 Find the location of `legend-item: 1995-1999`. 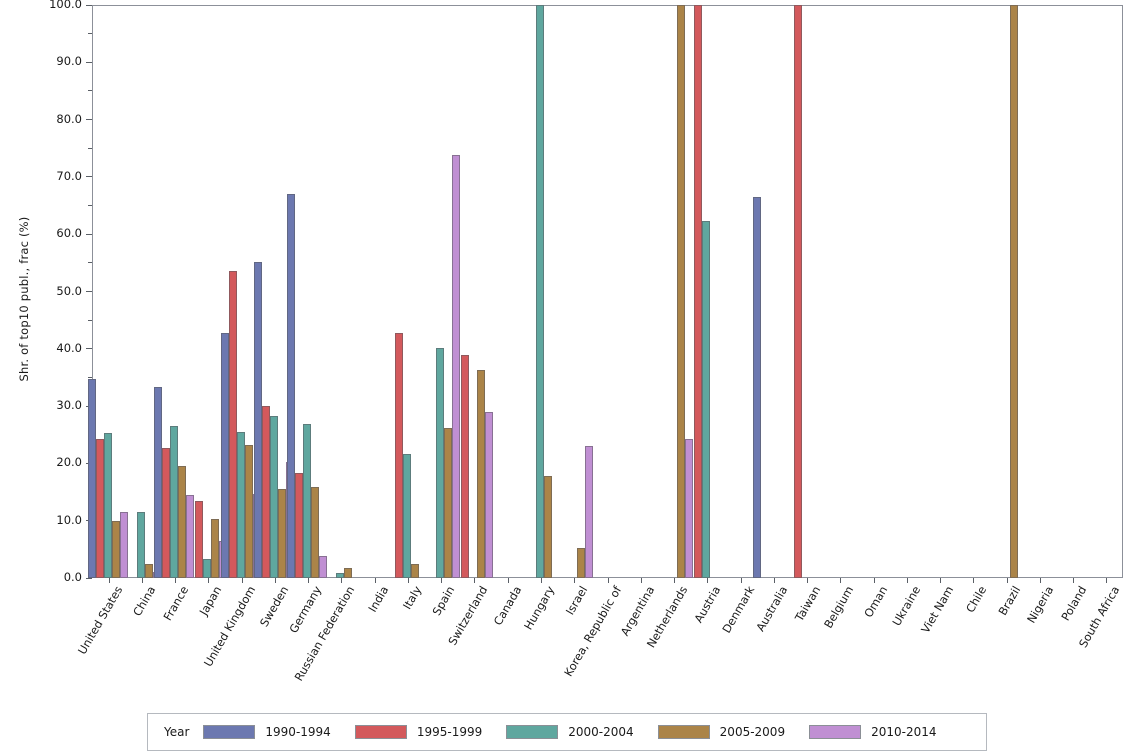

legend-item: 1995-1999 is located at coordinates (418, 732).